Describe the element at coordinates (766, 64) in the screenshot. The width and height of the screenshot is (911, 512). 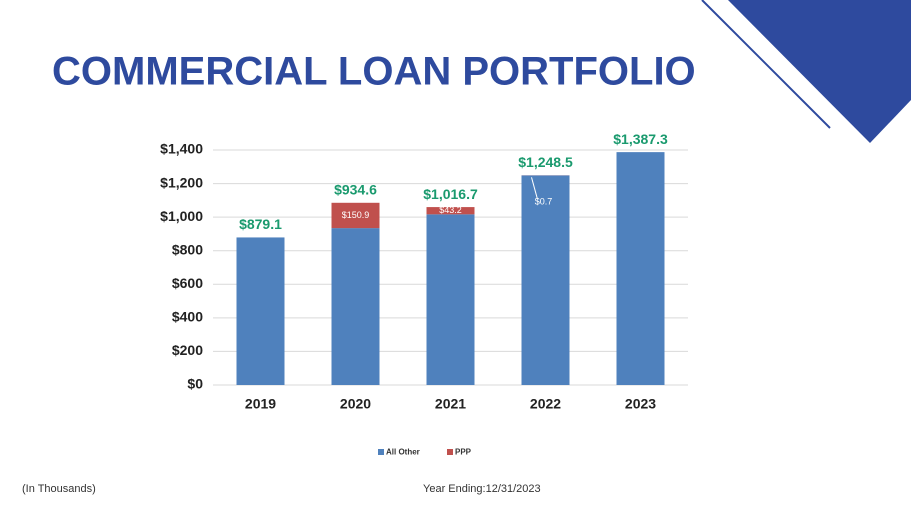
I see `corner-line` at that location.